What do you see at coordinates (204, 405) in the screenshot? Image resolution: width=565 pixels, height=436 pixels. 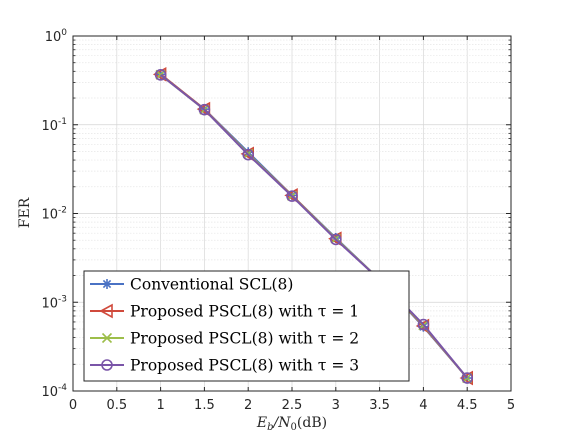 I see `x-tick-label: 1.5` at bounding box center [204, 405].